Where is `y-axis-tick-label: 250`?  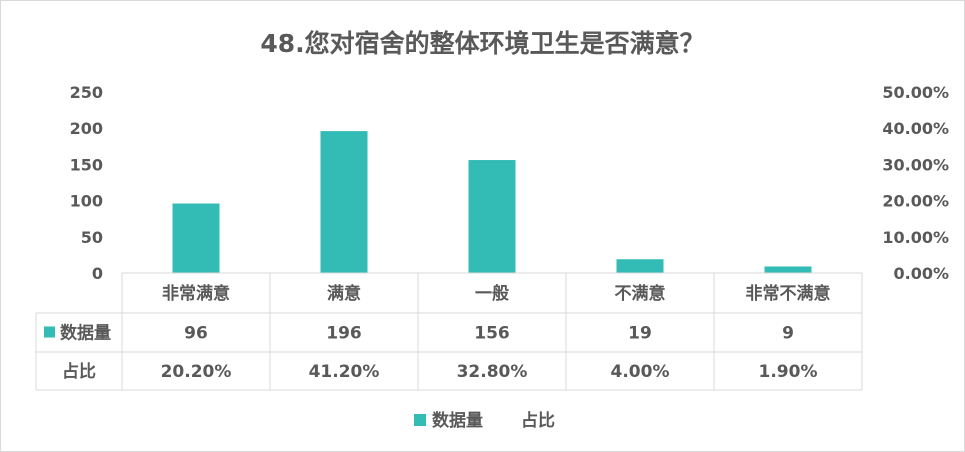
y-axis-tick-label: 250 is located at coordinates (86, 92).